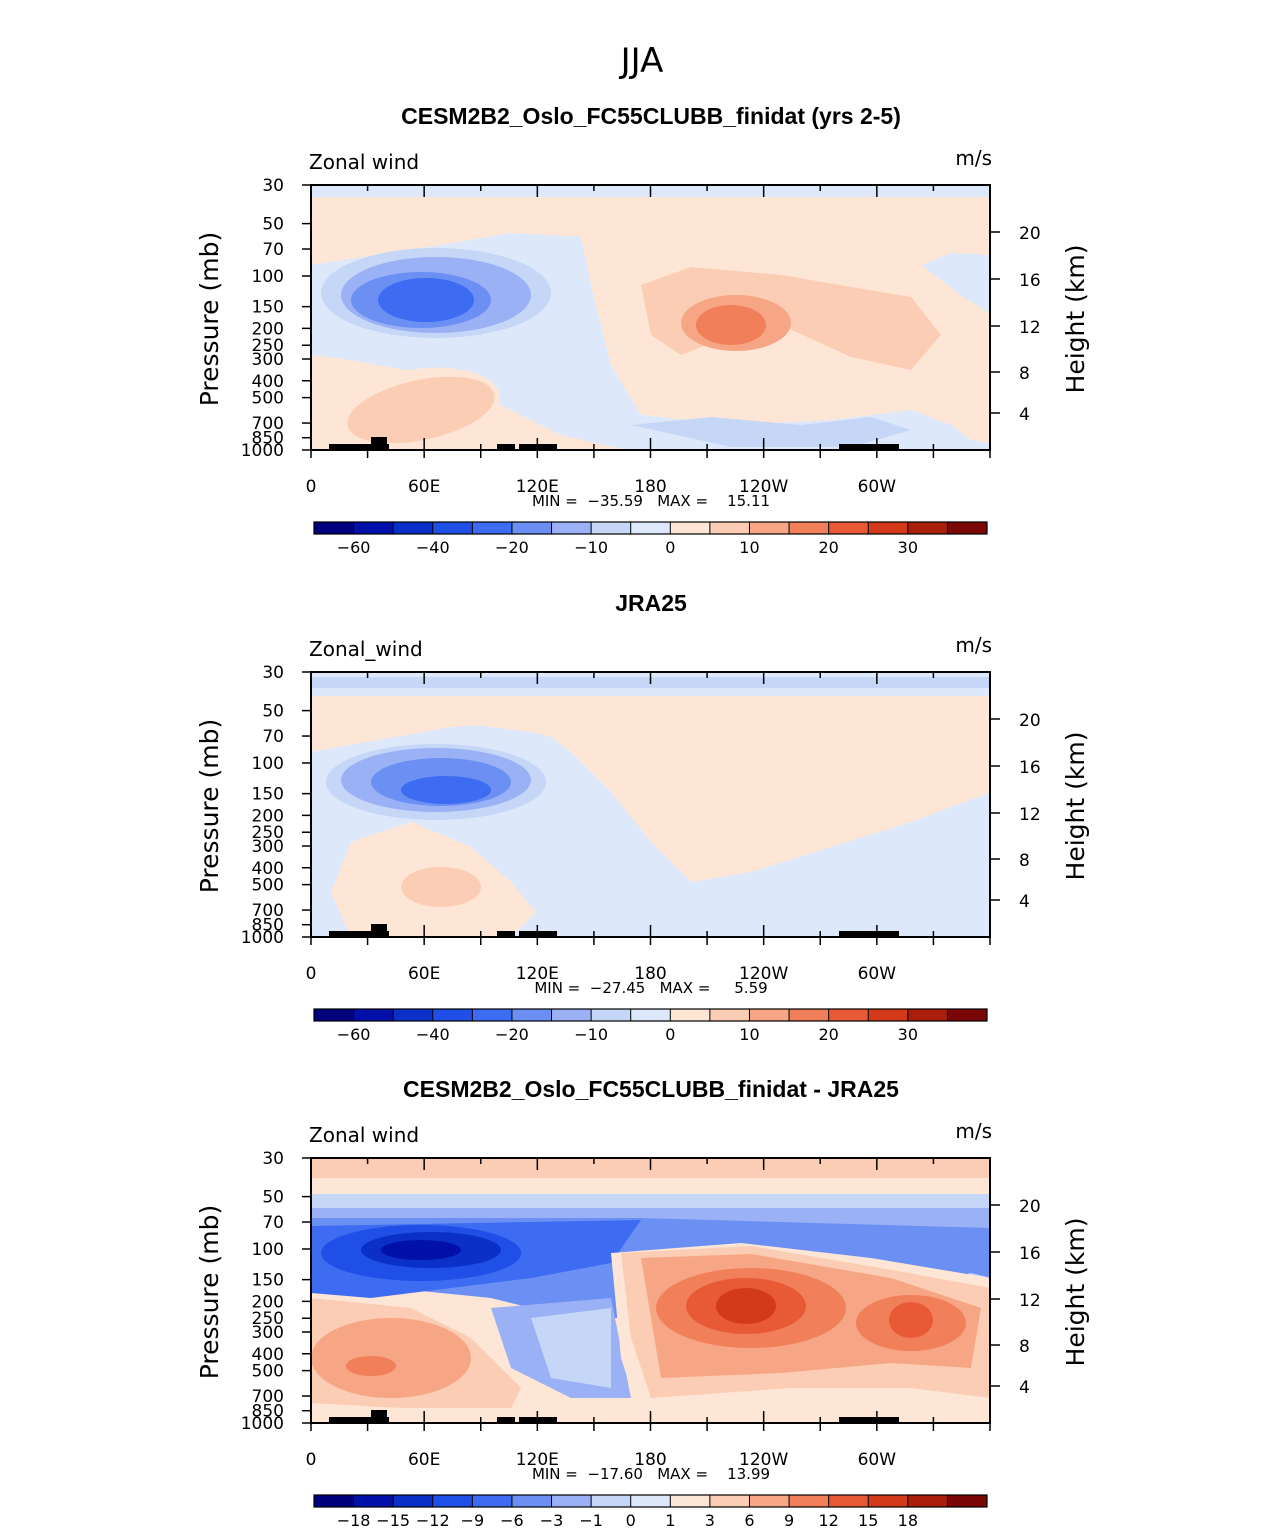 This screenshot has width=1285, height=1531. I want to click on colorbar-label: −20, so click(512, 547).